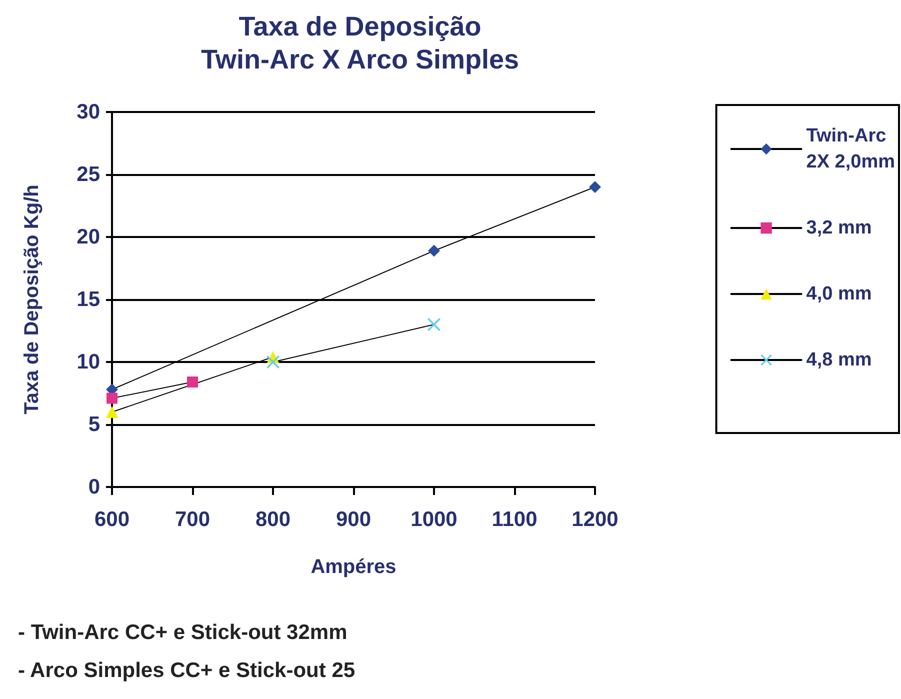 Image resolution: width=901 pixels, height=699 pixels. Describe the element at coordinates (515, 519) in the screenshot. I see `x-tick-label: 1100` at that location.